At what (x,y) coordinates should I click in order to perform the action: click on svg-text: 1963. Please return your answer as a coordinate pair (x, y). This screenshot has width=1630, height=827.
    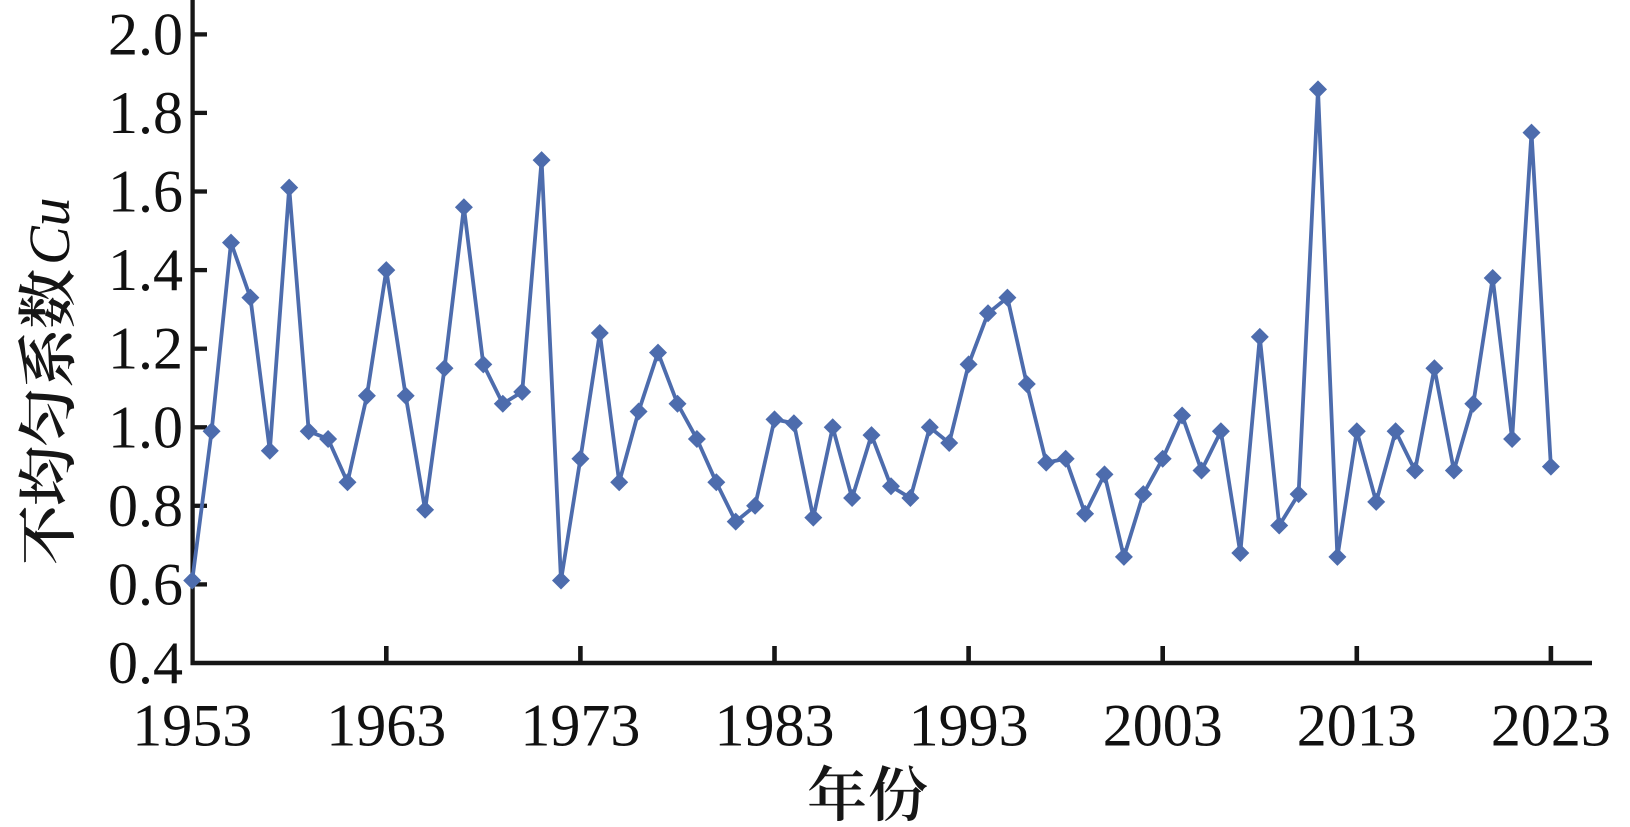
    Looking at the image, I should click on (386, 726).